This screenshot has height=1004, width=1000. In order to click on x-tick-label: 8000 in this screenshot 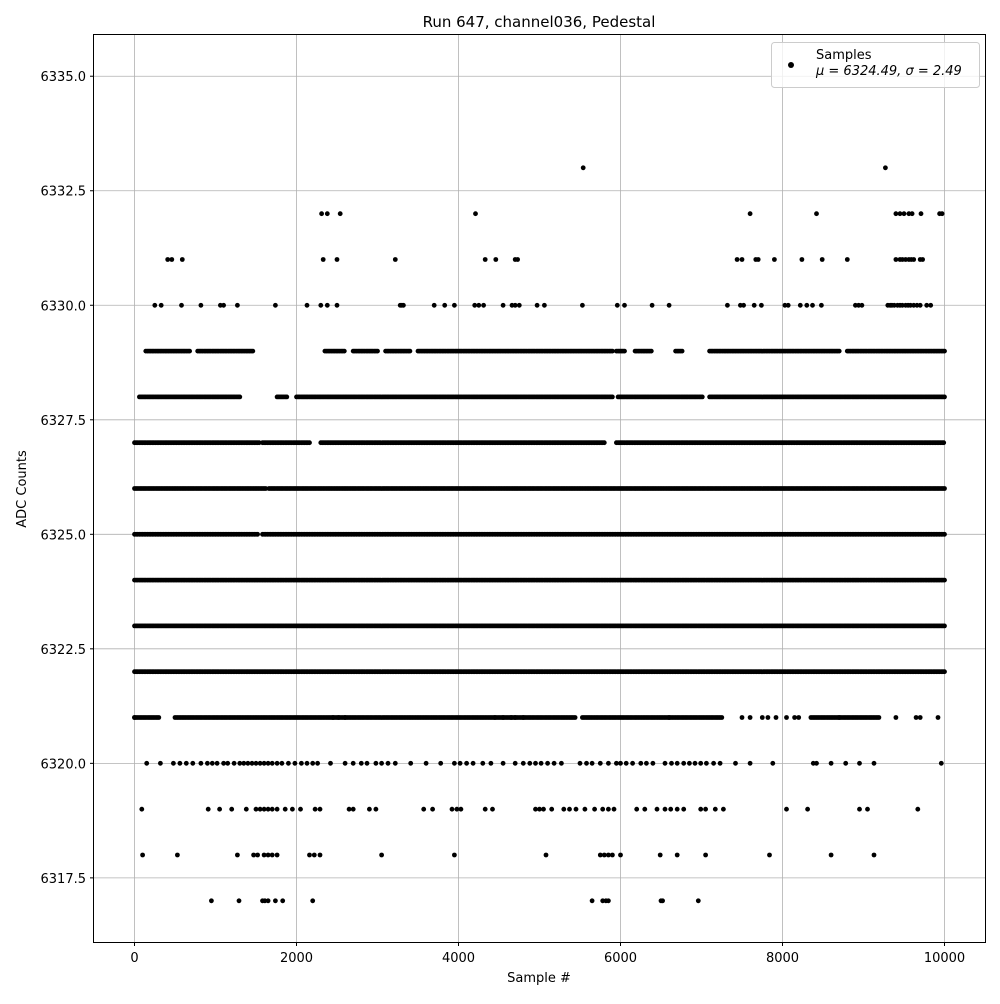, I will do `click(782, 958)`.